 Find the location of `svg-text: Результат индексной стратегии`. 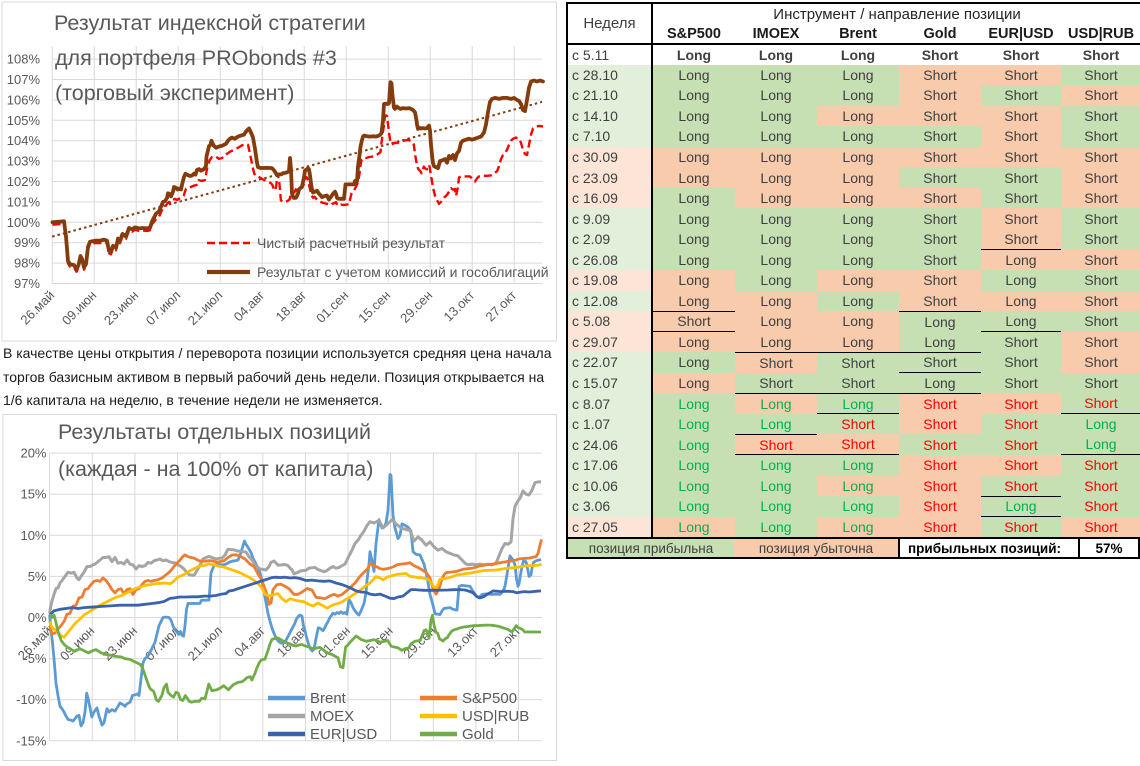

svg-text: Результат индексной стратегии is located at coordinates (210, 23).